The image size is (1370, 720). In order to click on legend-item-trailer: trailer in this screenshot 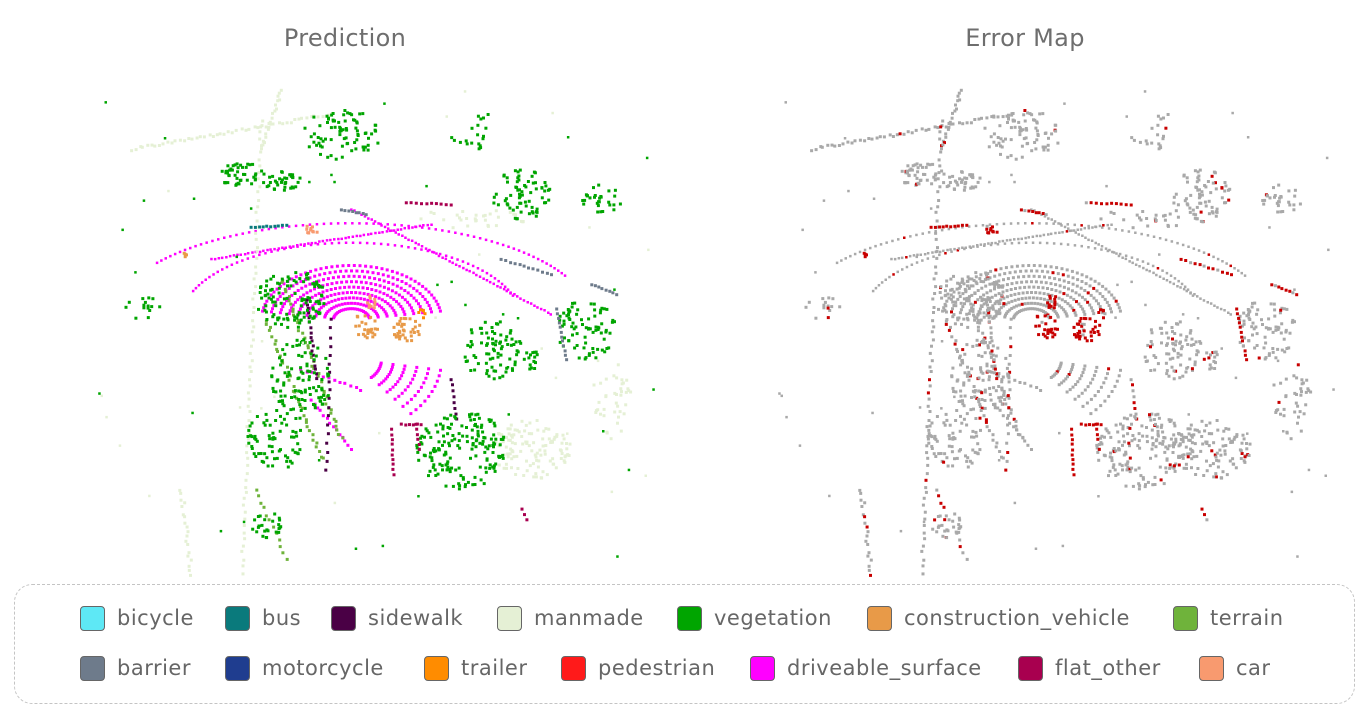, I will do `click(475, 668)`.